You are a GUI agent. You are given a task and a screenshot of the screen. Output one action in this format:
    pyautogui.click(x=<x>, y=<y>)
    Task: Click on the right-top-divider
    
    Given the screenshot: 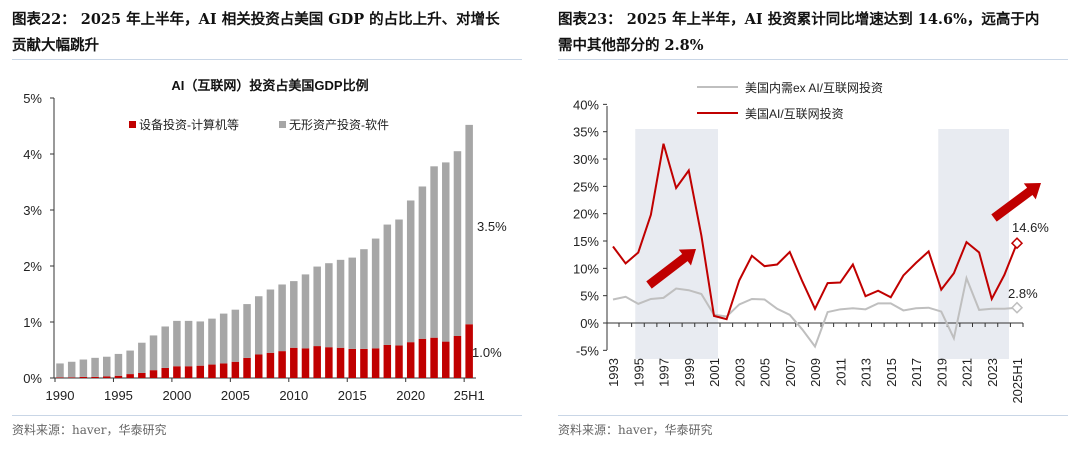 What is the action you would take?
    pyautogui.click(x=813, y=59)
    